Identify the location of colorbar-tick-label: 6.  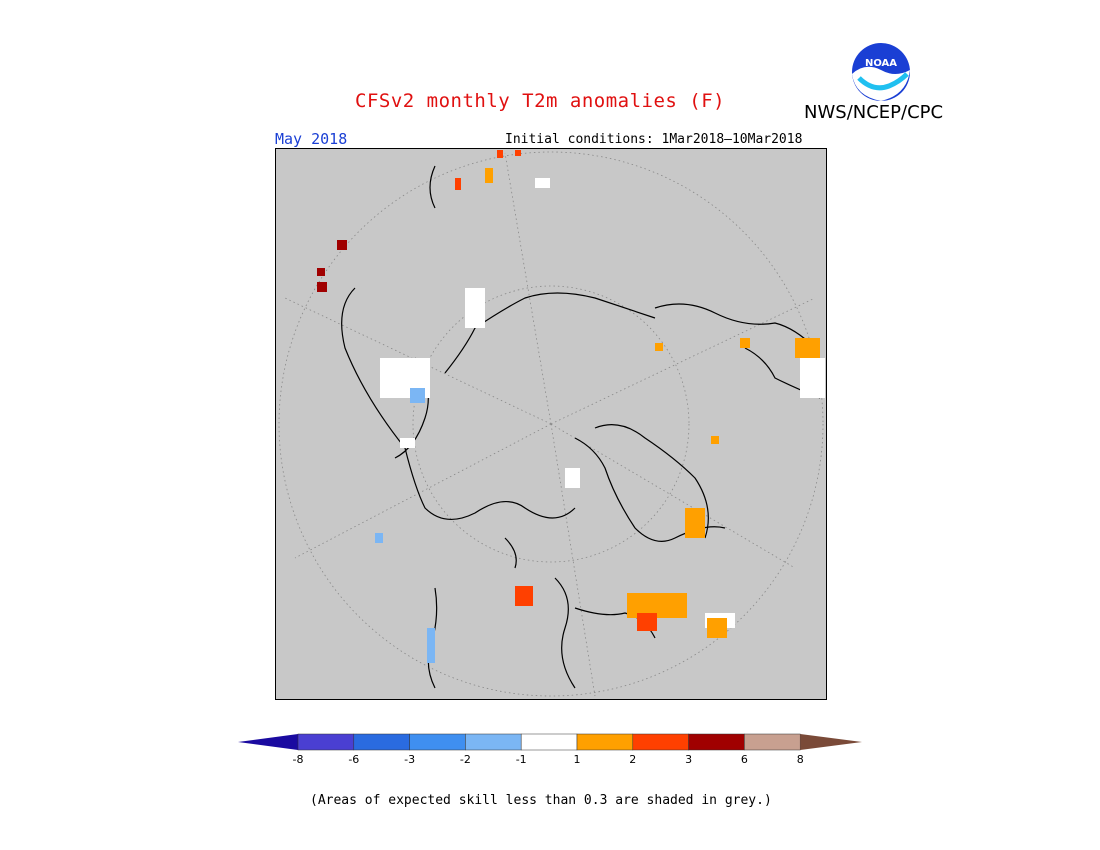
(744, 759).